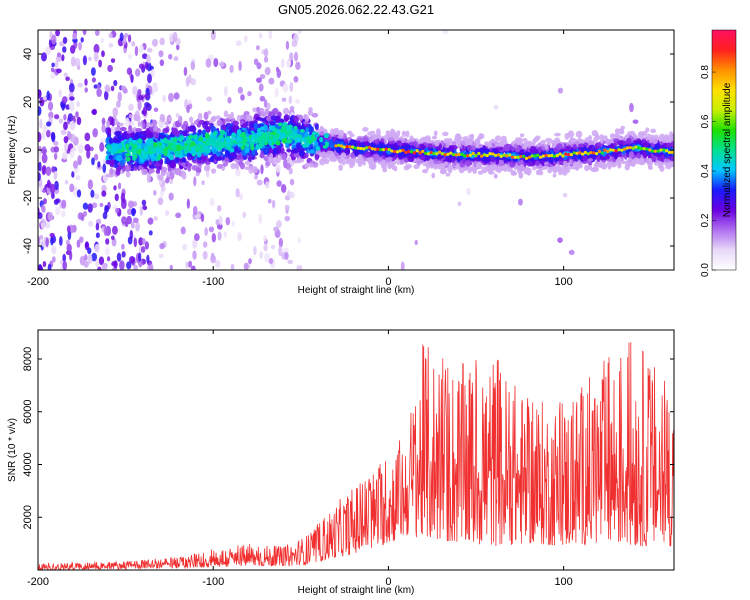 This screenshot has height=600, width=750. I want to click on snr-x-label: Height of straight line (km), so click(356, 590).